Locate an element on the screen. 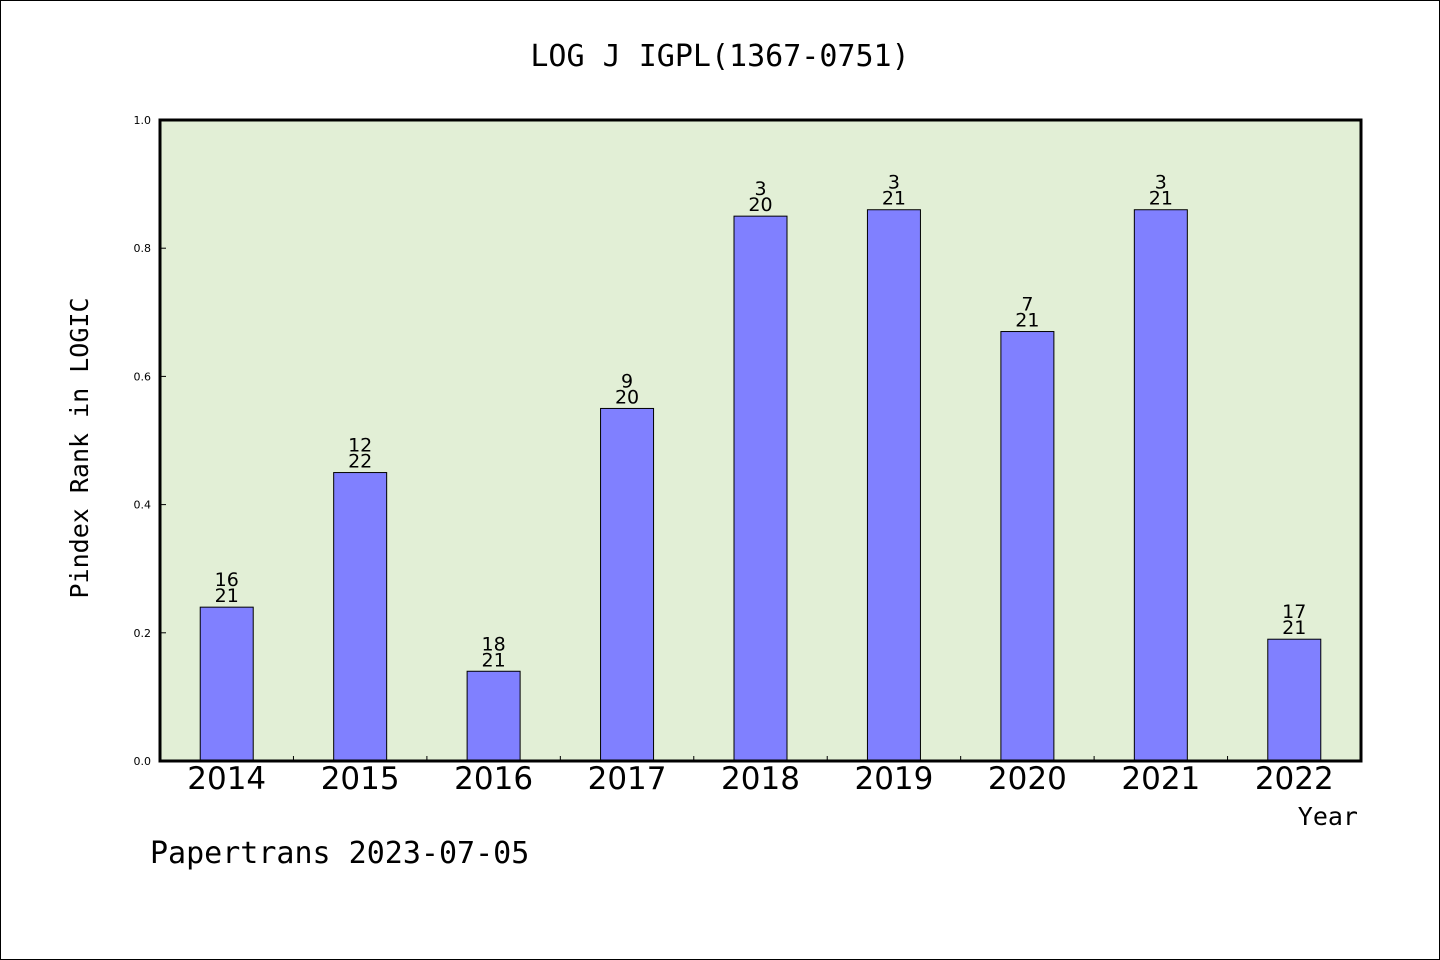  y-tick-label-0.8: 0.8 is located at coordinates (143, 248).